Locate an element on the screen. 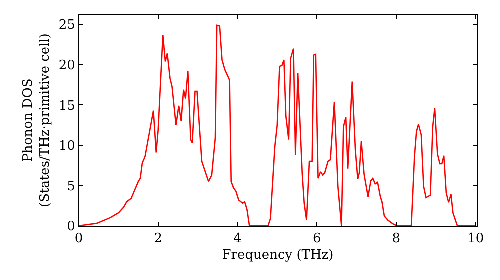  x-tick-label: 2 is located at coordinates (158, 239).